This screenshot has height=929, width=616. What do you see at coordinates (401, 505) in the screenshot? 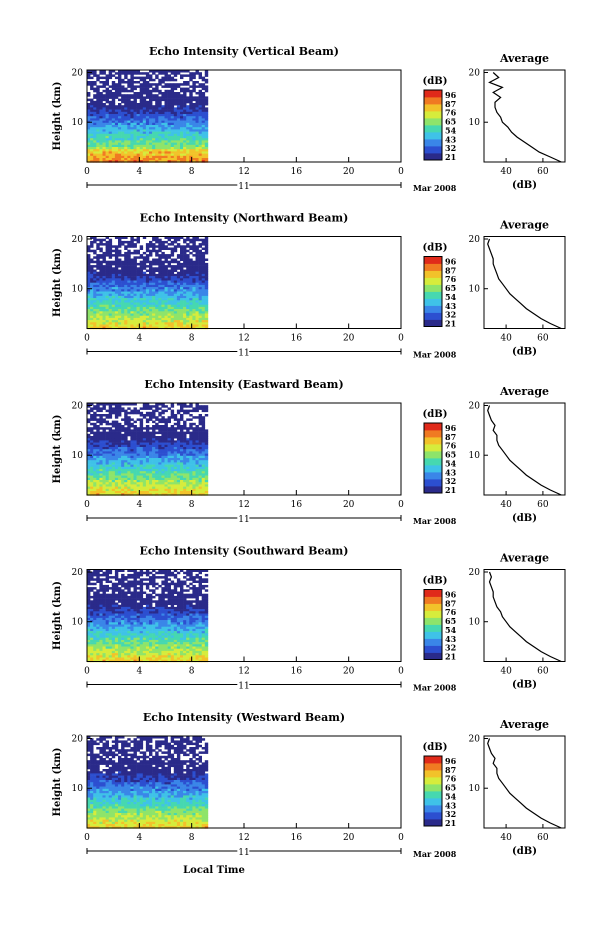
I see `x-tick-label: 0` at bounding box center [401, 505].